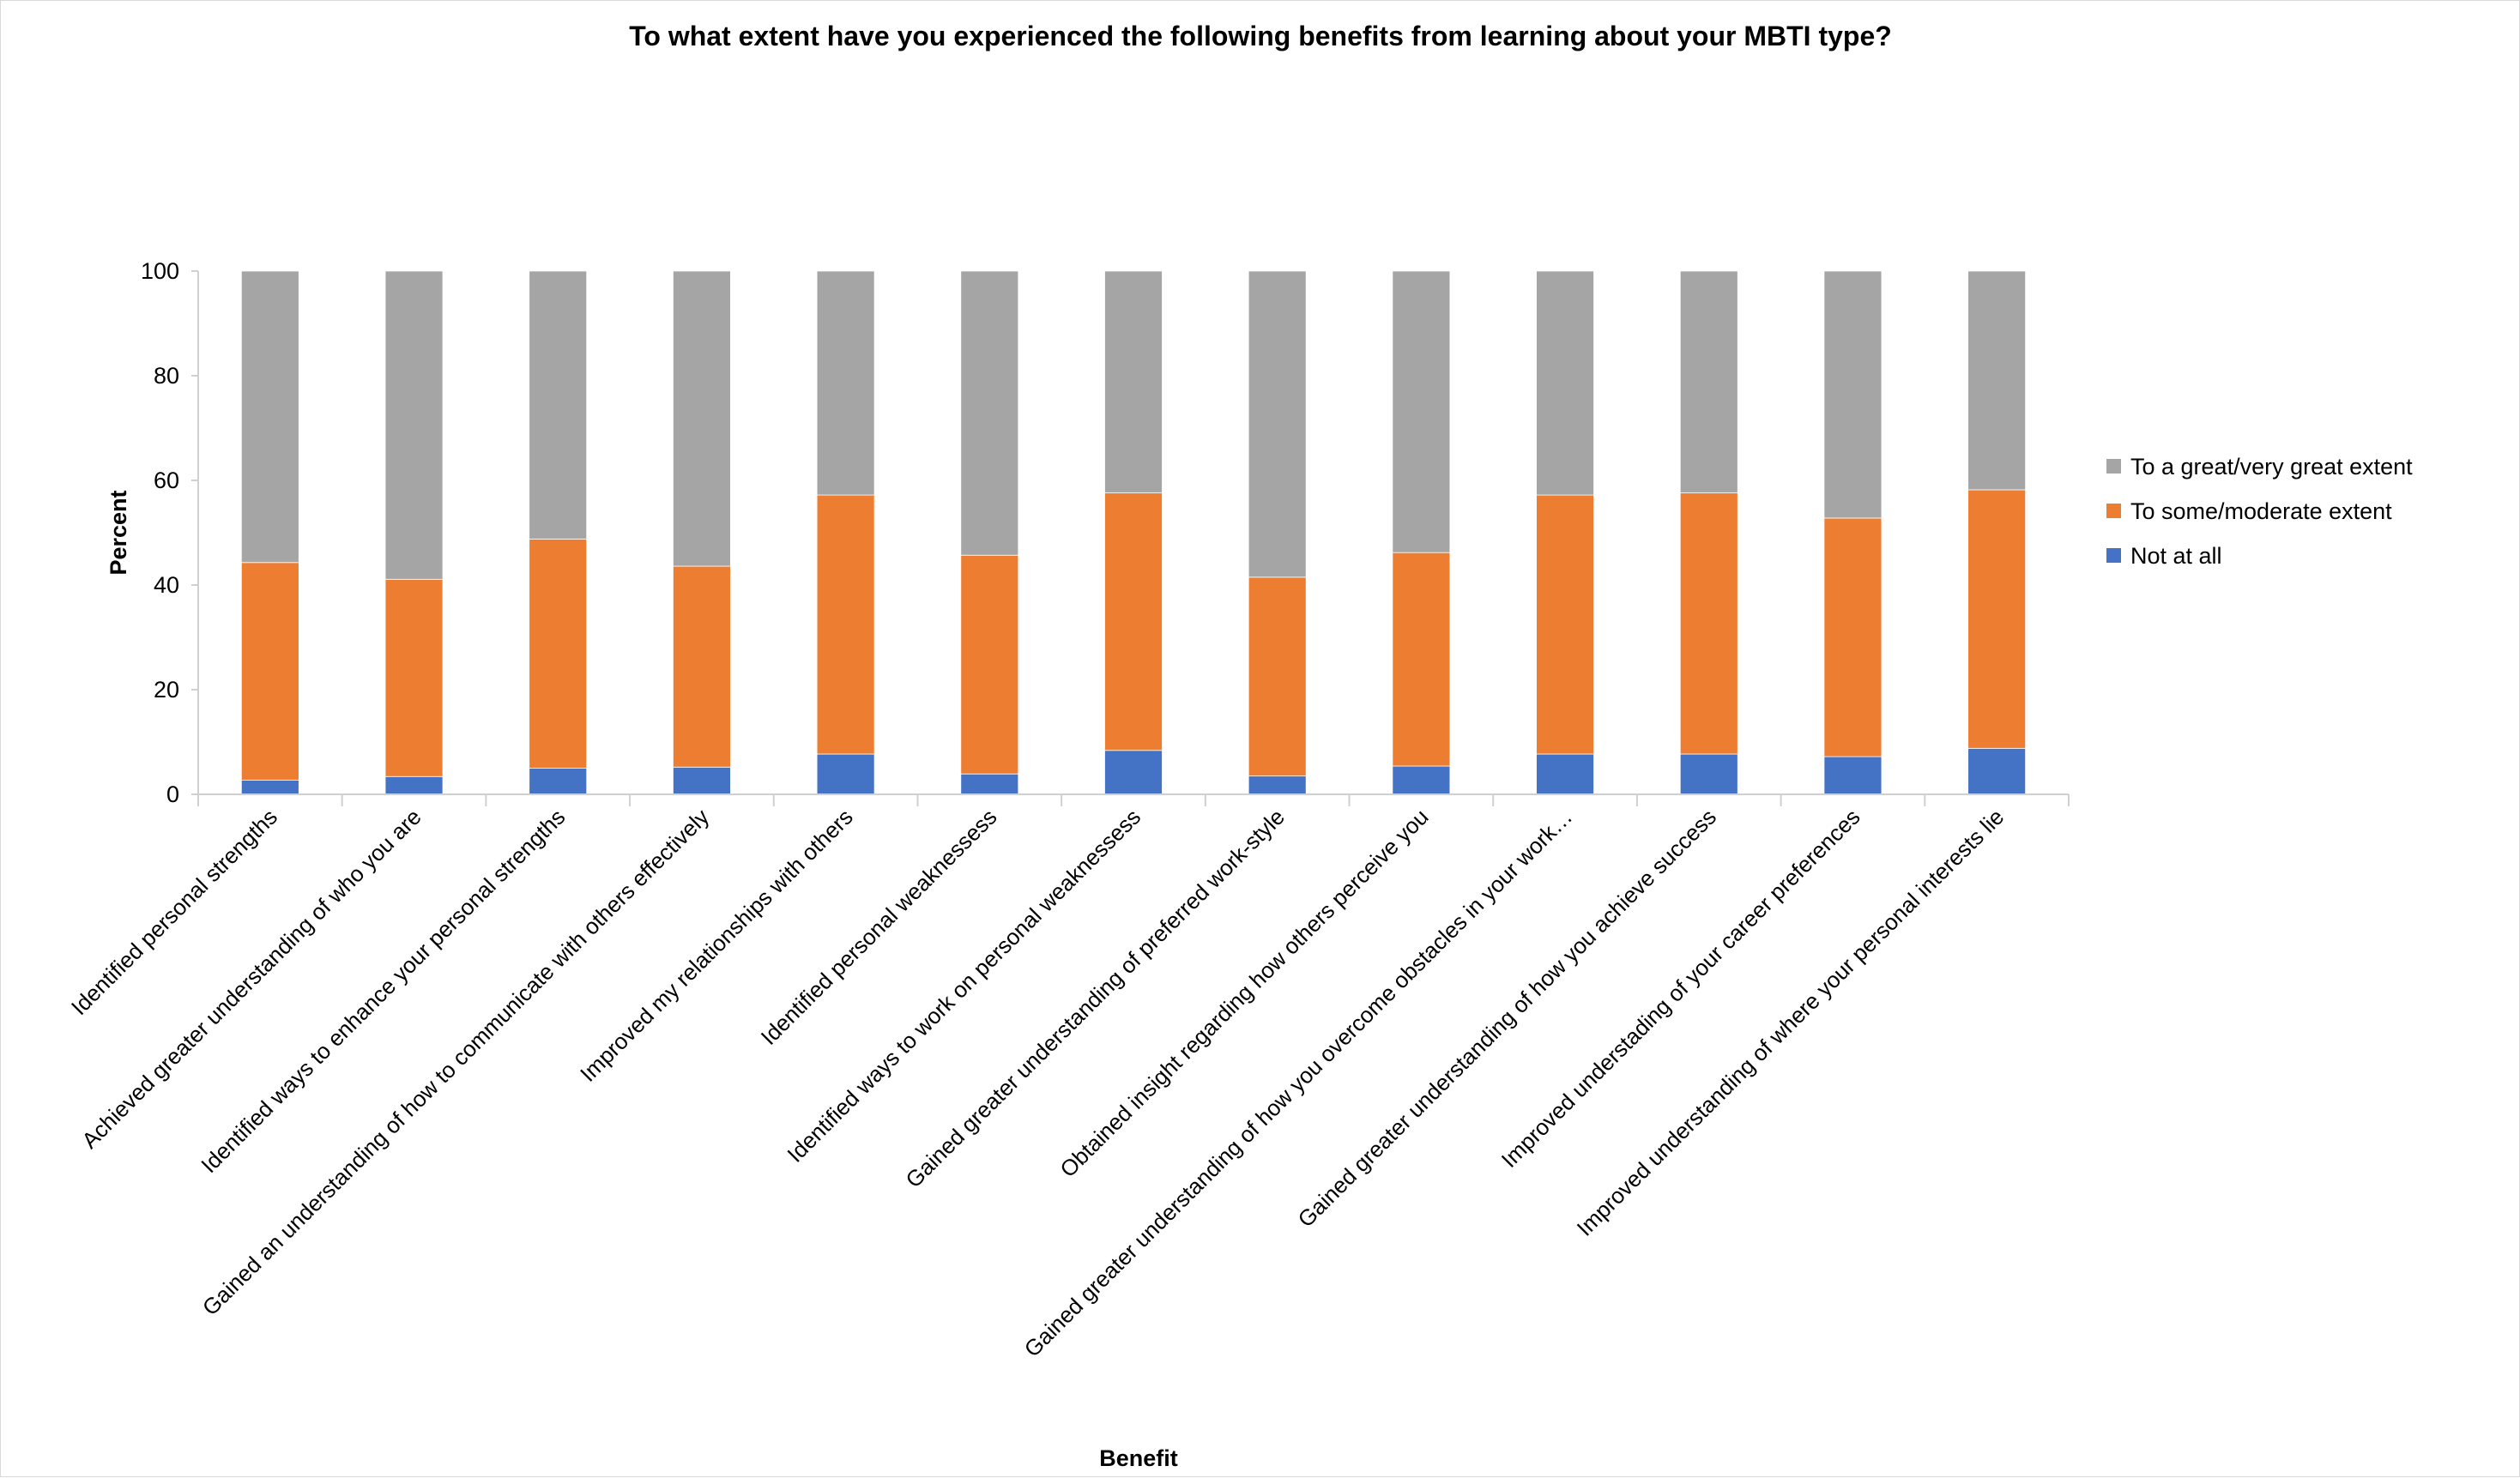 The width and height of the screenshot is (2520, 1478). Describe the element at coordinates (160, 271) in the screenshot. I see `y-tick-label: 100` at that location.